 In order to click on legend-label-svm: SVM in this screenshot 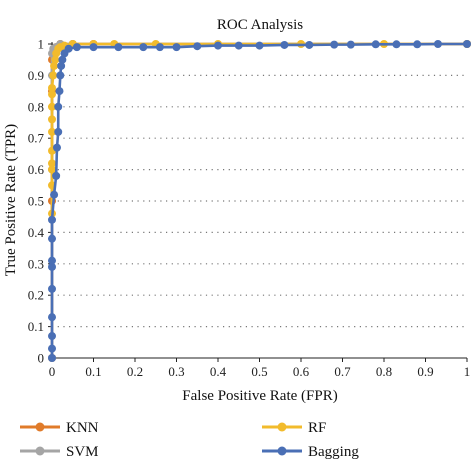, I will do `click(82, 452)`.